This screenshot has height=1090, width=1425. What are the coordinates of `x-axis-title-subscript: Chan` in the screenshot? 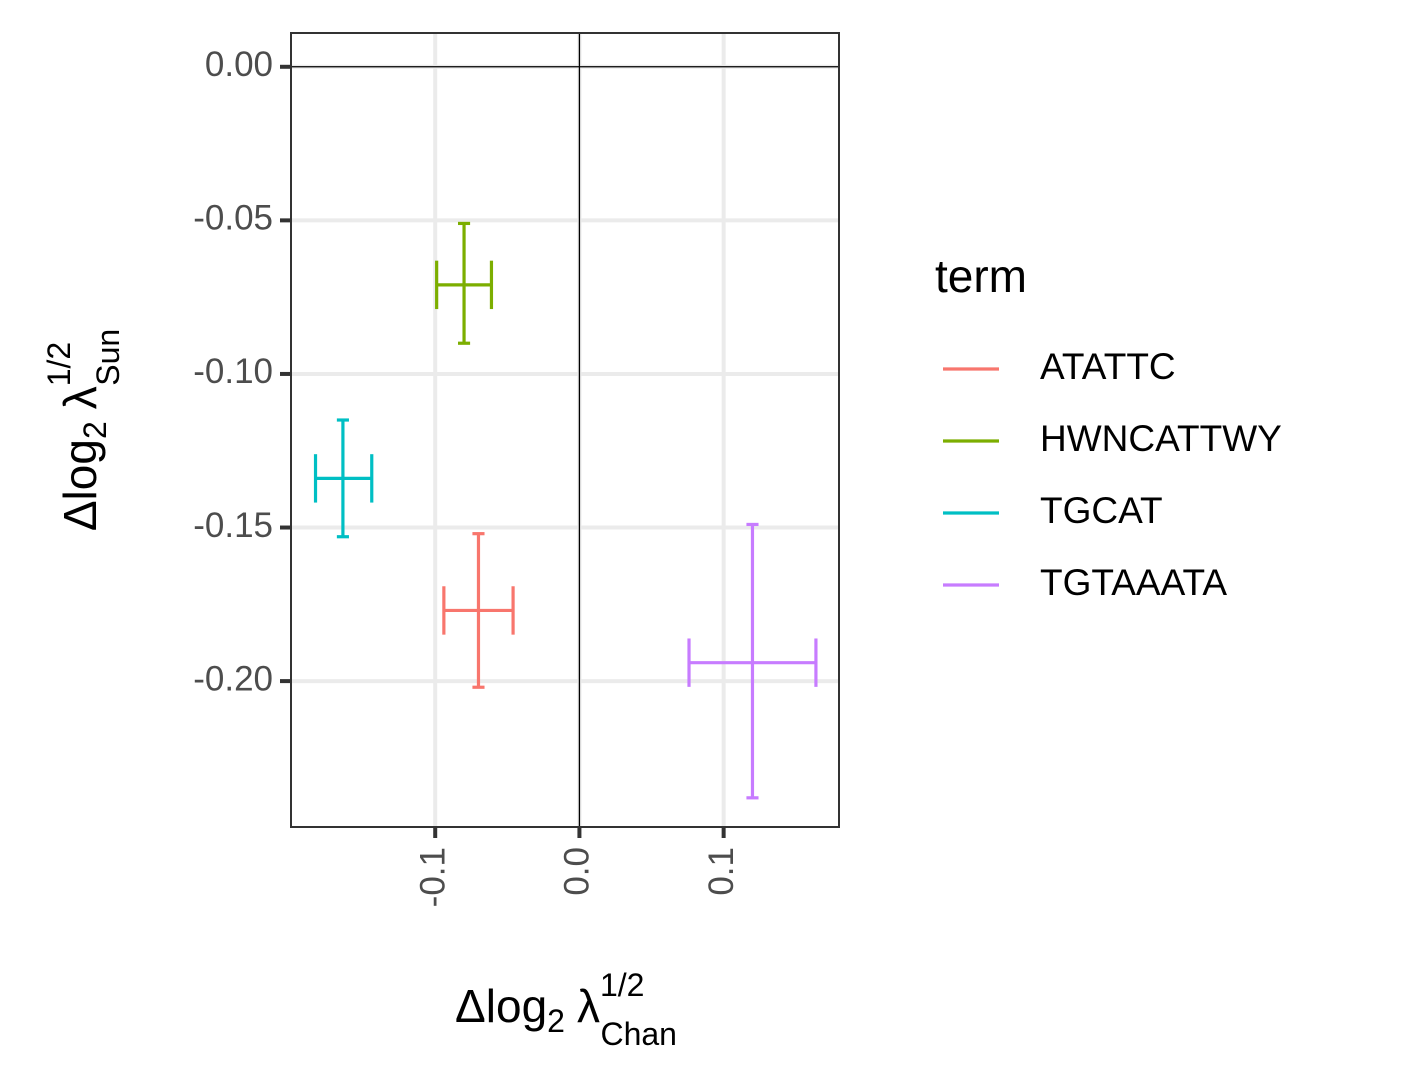 It's located at (638, 1034).